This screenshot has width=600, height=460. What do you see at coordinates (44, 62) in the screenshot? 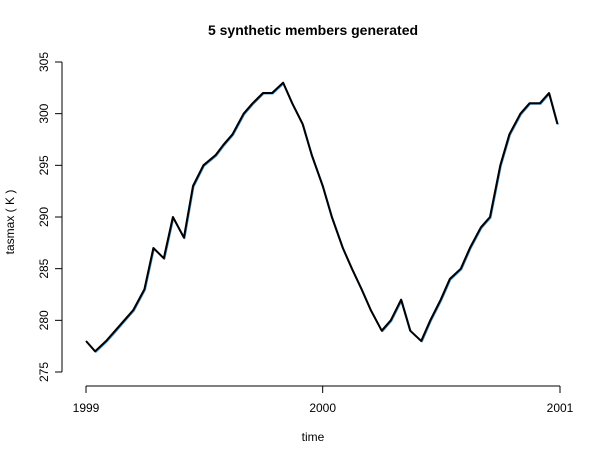
I see `y-tick-label: 305` at bounding box center [44, 62].